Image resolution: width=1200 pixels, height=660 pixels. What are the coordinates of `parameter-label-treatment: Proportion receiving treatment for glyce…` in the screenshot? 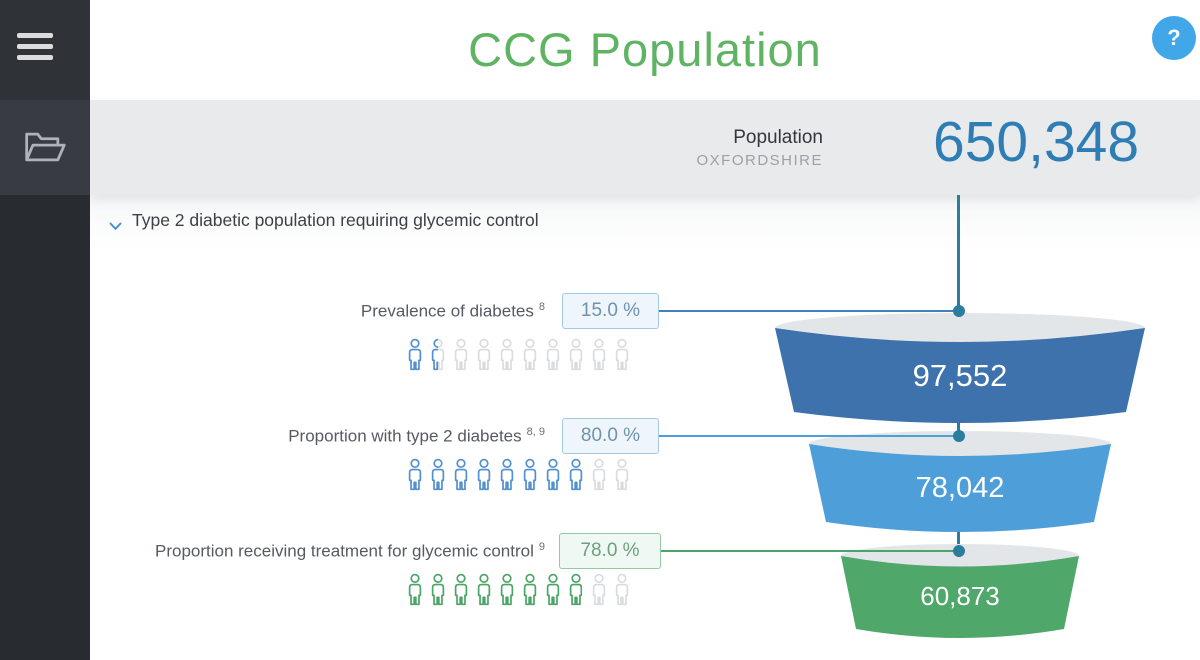 It's located at (272, 551).